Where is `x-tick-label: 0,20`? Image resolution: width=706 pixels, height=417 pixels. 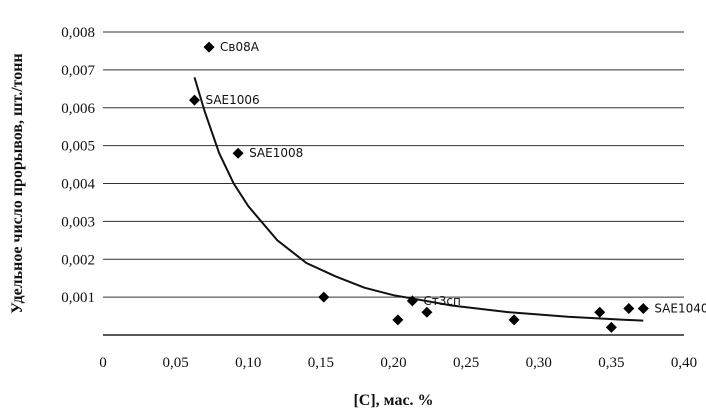 x-tick-label: 0,20 is located at coordinates (393, 363).